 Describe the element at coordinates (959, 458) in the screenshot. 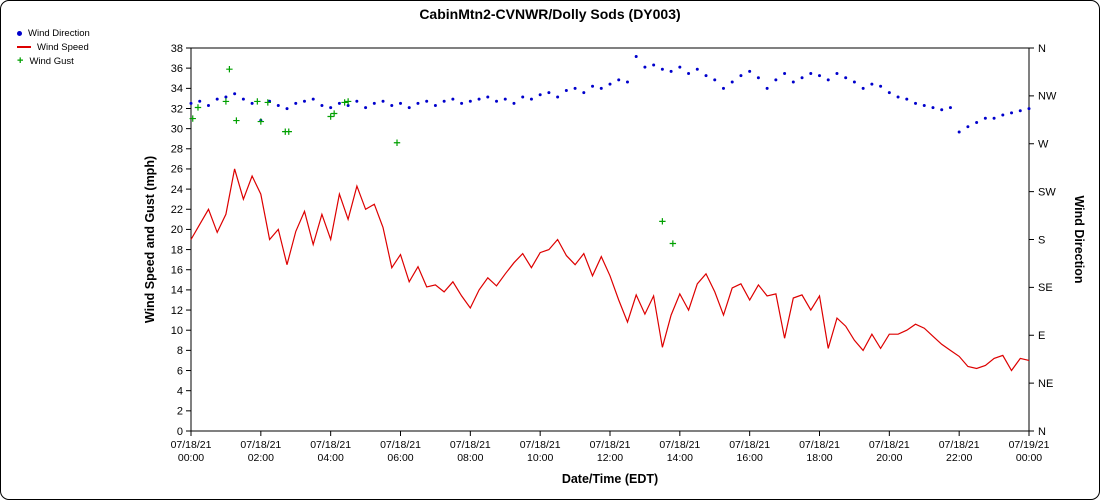

I see `svg-text: 22:00` at that location.